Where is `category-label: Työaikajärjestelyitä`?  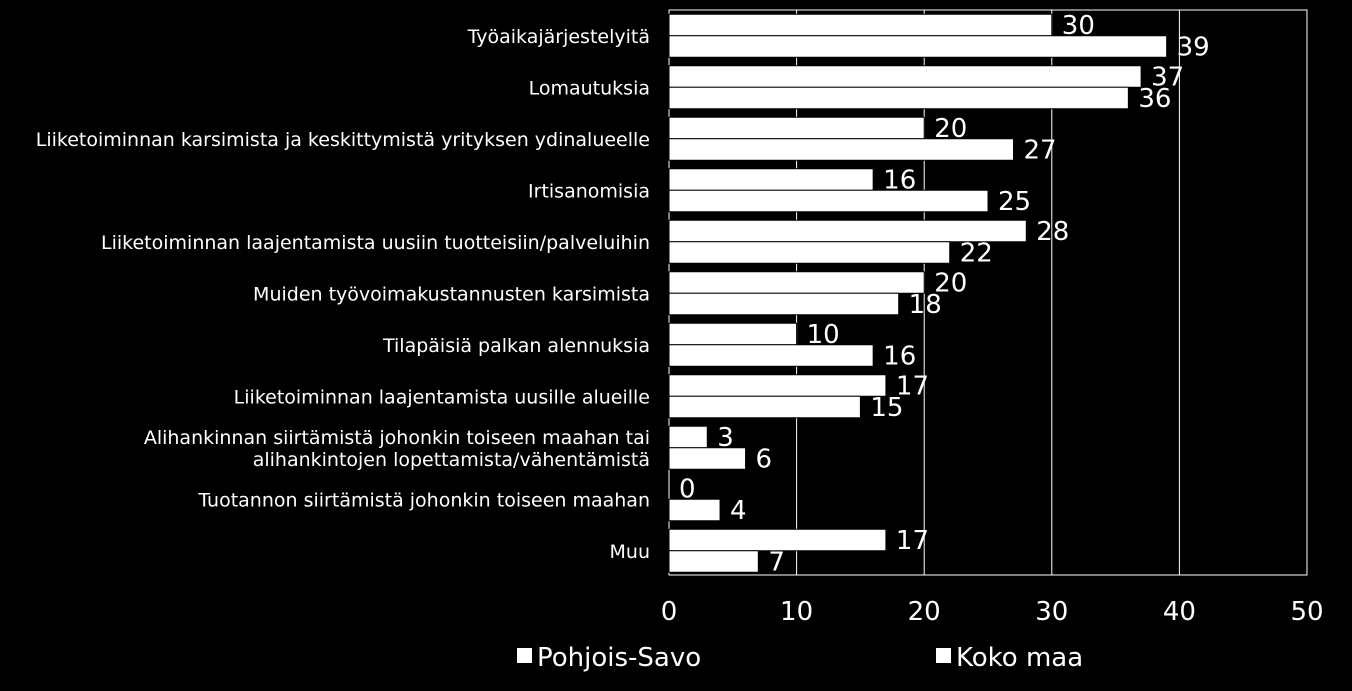
category-label: Työaikajärjestelyitä is located at coordinates (558, 37).